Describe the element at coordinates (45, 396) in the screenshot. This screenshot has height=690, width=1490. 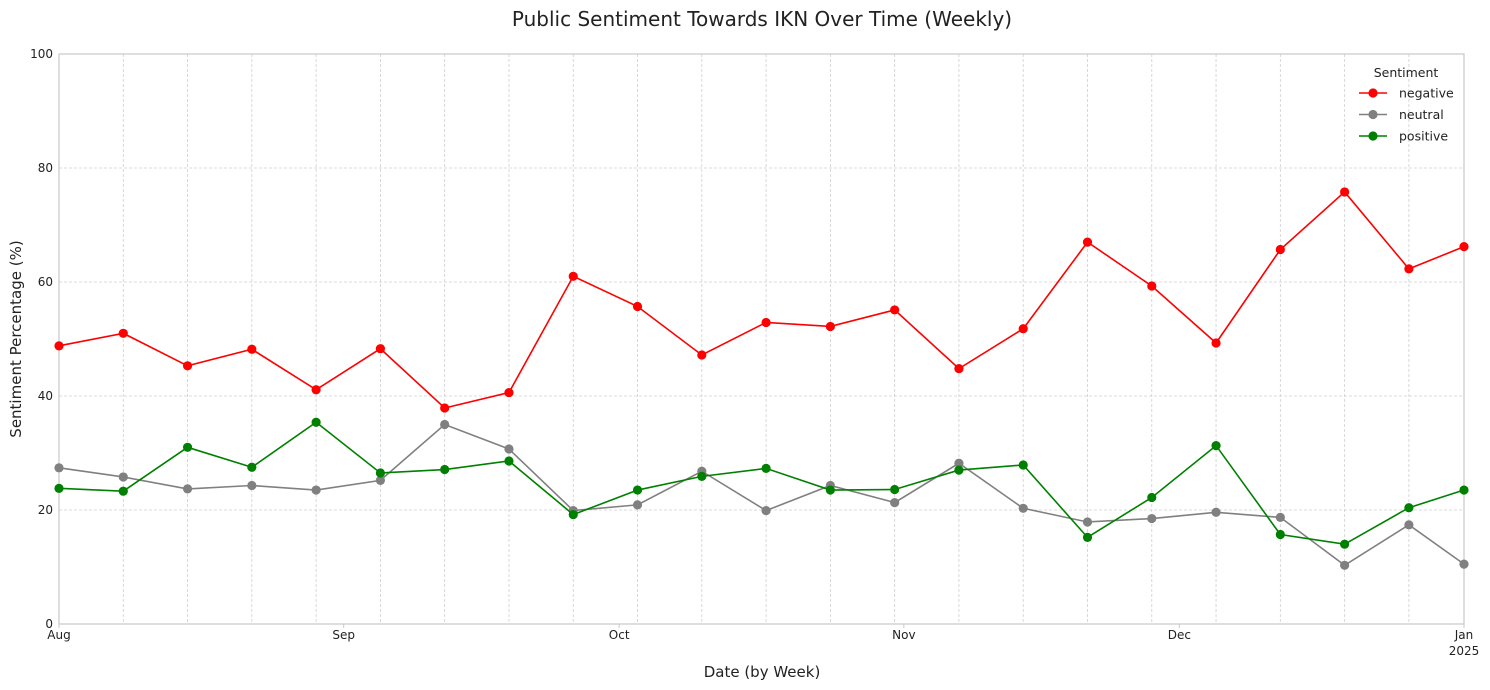
I see `y-tick-label: 40` at that location.